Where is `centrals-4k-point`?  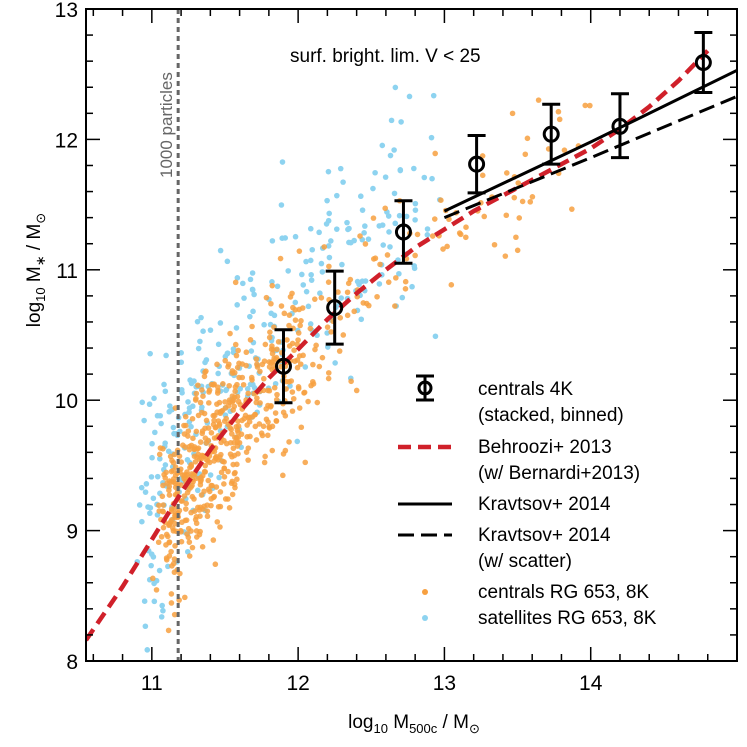 centrals-4k-point is located at coordinates (551, 134).